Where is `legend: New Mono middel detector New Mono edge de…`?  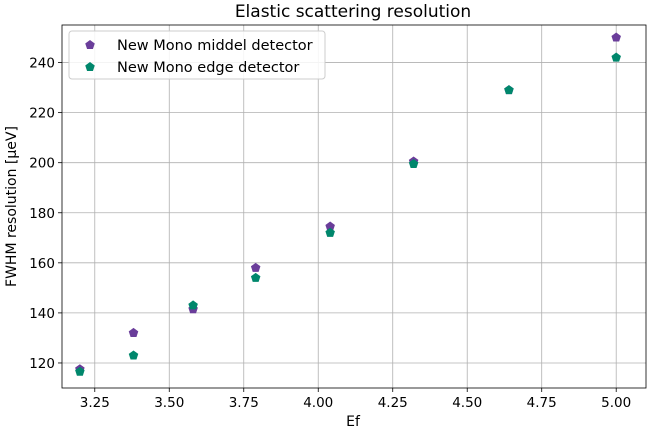 legend: New Mono middel detector New Mono edge de… is located at coordinates (197, 55).